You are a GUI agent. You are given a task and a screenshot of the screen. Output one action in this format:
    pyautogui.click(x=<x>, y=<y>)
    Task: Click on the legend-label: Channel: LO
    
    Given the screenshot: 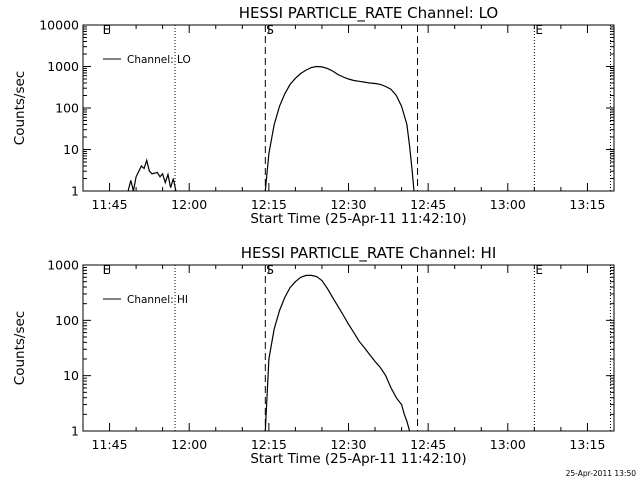 What is the action you would take?
    pyautogui.click(x=159, y=60)
    